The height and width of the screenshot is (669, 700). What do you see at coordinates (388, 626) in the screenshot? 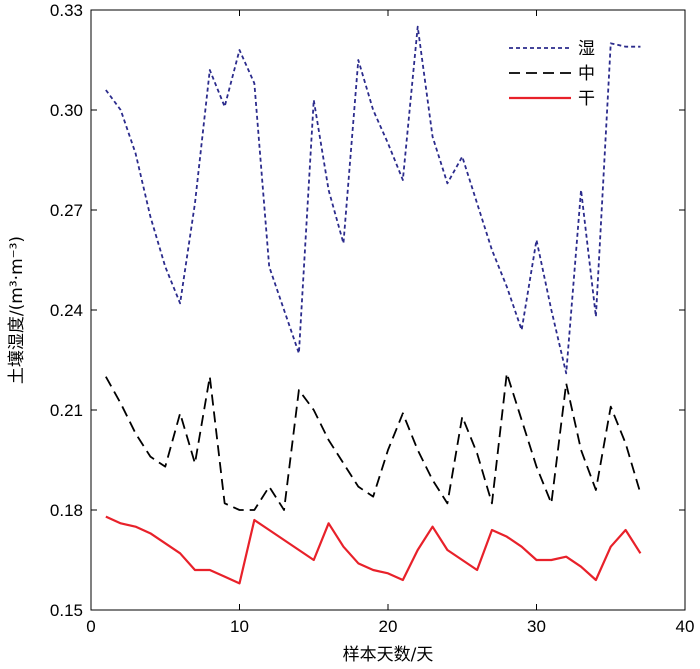
I see `x-tick-label: 20` at bounding box center [388, 626].